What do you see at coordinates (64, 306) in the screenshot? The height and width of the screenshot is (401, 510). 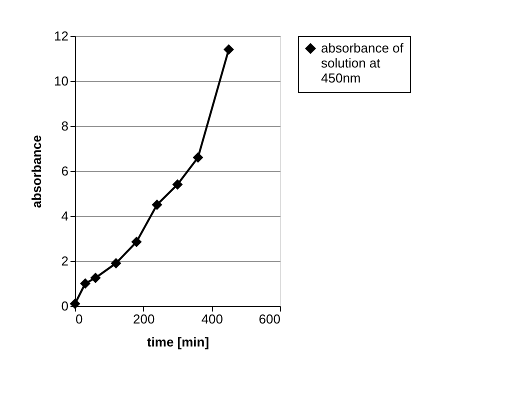 I see `y-tick-label: 0` at bounding box center [64, 306].